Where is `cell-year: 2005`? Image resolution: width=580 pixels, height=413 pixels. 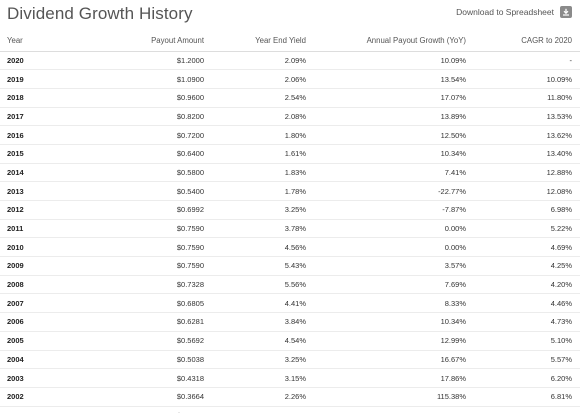
cell-year: 2005 is located at coordinates (30, 341).